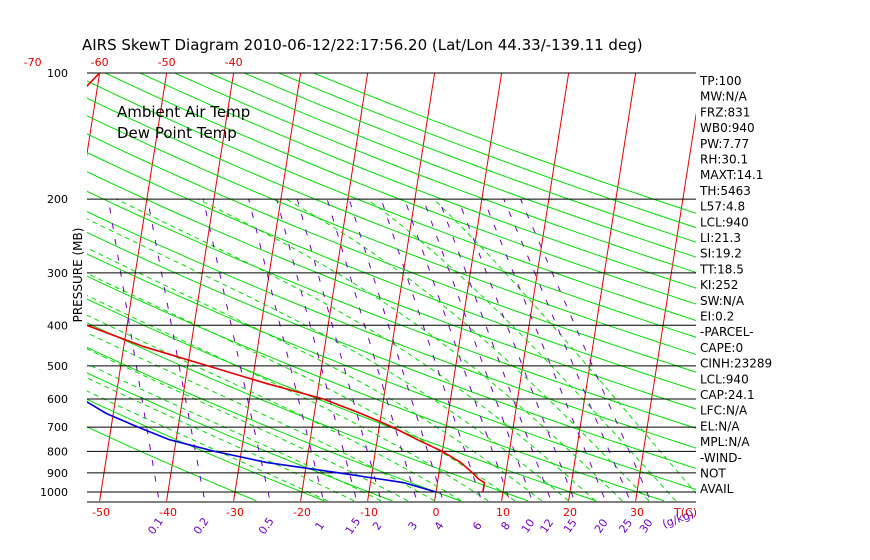 The width and height of the screenshot is (870, 560). Describe the element at coordinates (725, 112) in the screenshot. I see `stat-line: FRZ:831` at that location.